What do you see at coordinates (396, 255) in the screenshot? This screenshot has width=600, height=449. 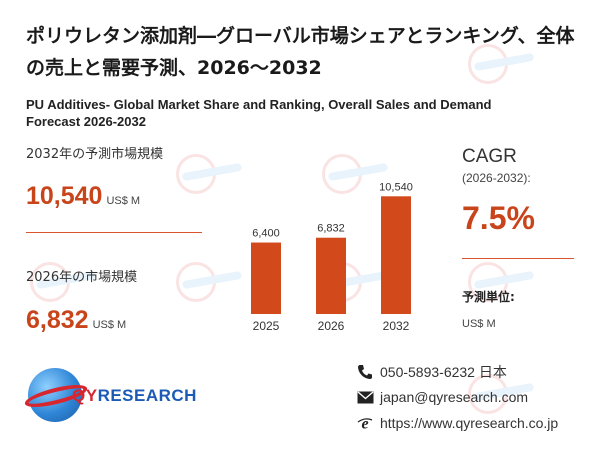 I see `bar-2032` at bounding box center [396, 255].